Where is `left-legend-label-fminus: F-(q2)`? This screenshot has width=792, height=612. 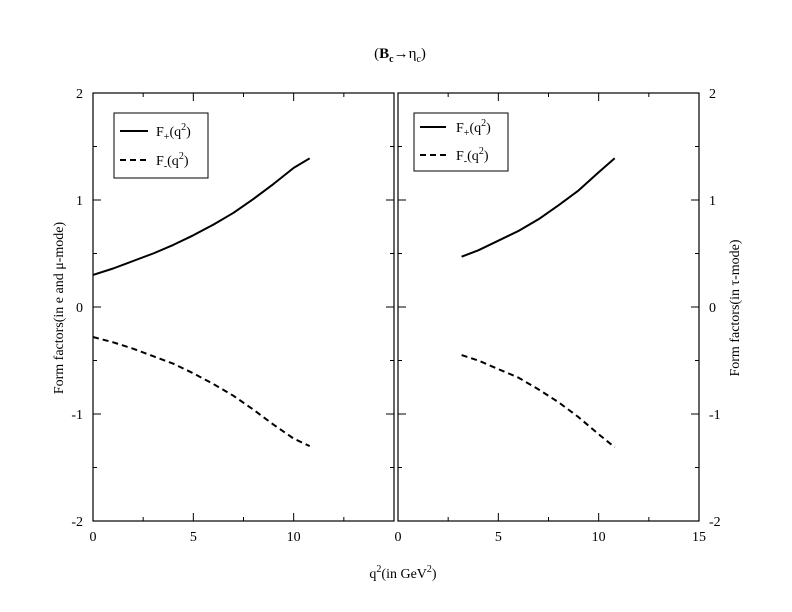 left-legend-label-fminus: F-(q2) is located at coordinates (172, 161).